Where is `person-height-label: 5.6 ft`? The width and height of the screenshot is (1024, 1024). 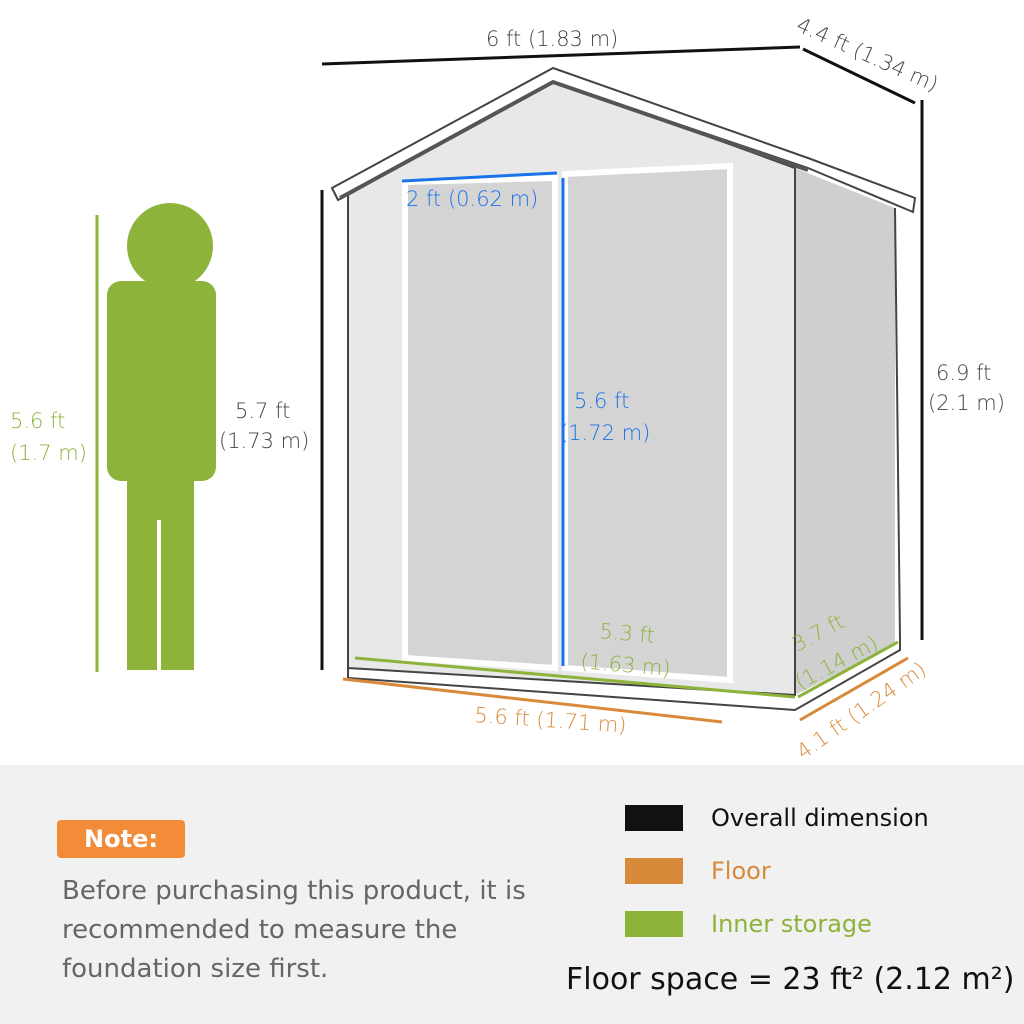 person-height-label: 5.6 ft is located at coordinates (37, 421).